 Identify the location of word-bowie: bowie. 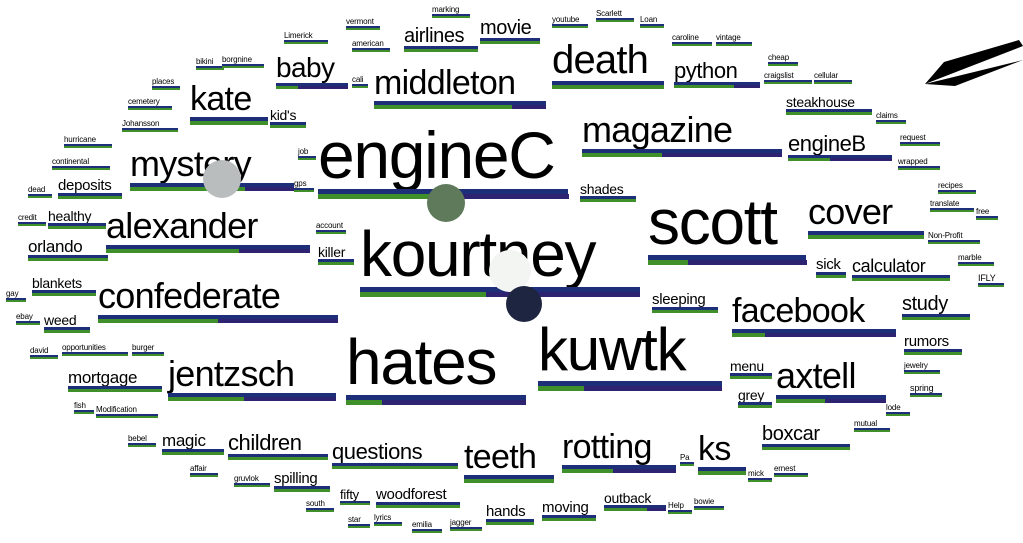
(704, 501).